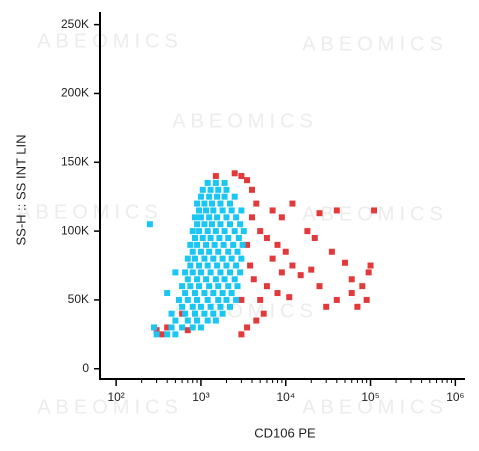  I want to click on x-axis-label: CD106 PE, so click(285, 432).